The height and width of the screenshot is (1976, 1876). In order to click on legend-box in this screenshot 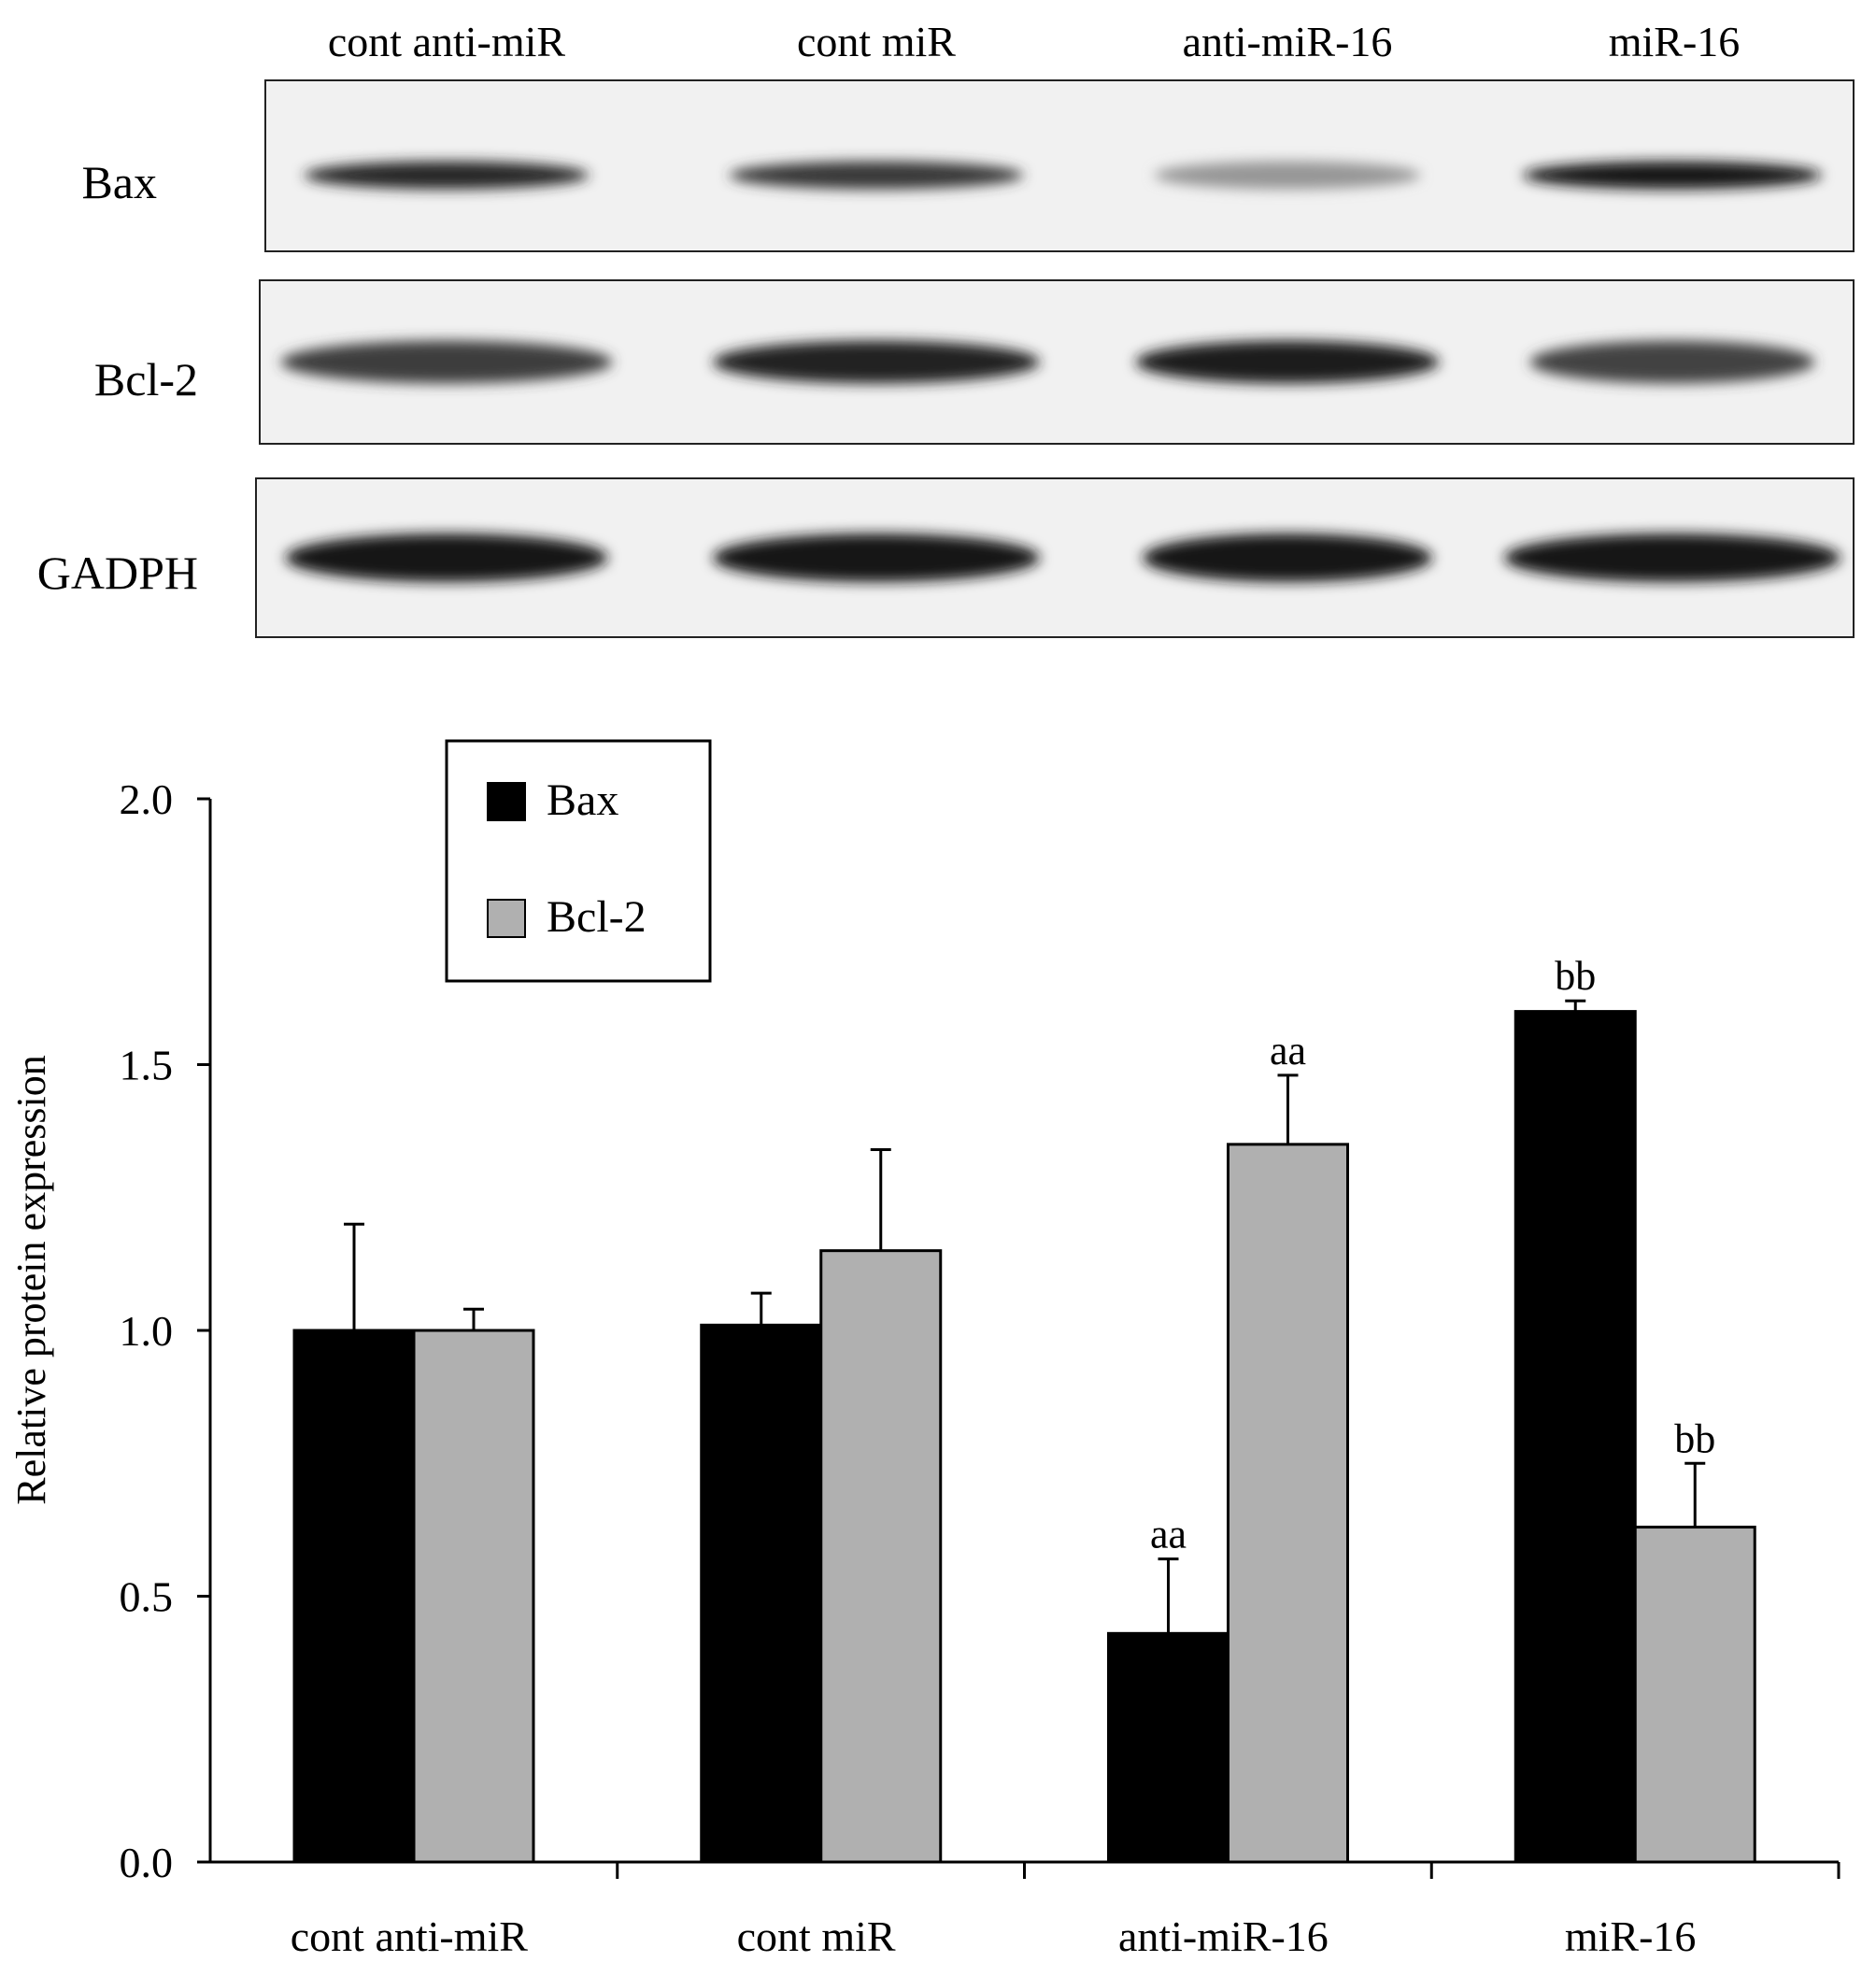, I will do `click(579, 861)`.